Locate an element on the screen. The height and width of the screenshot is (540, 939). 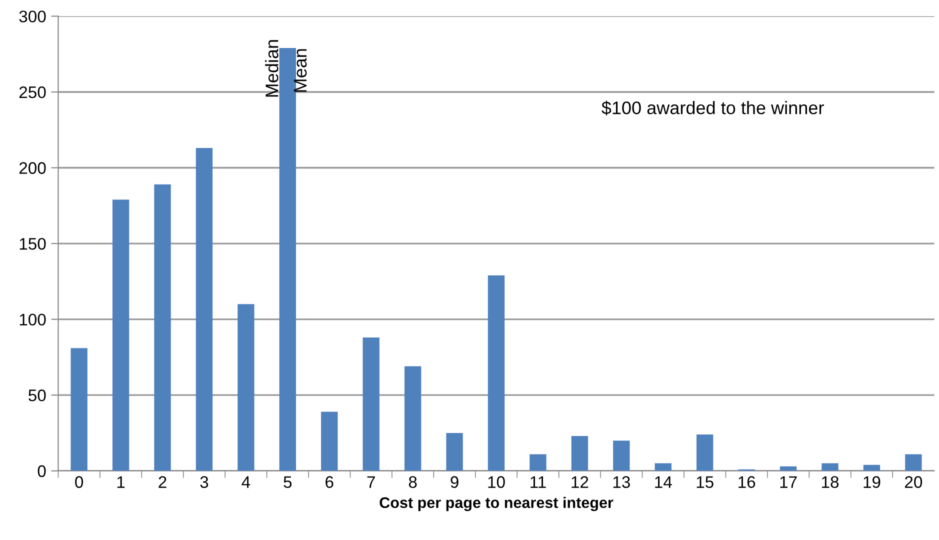
x-tick-label: 8 is located at coordinates (412, 482).